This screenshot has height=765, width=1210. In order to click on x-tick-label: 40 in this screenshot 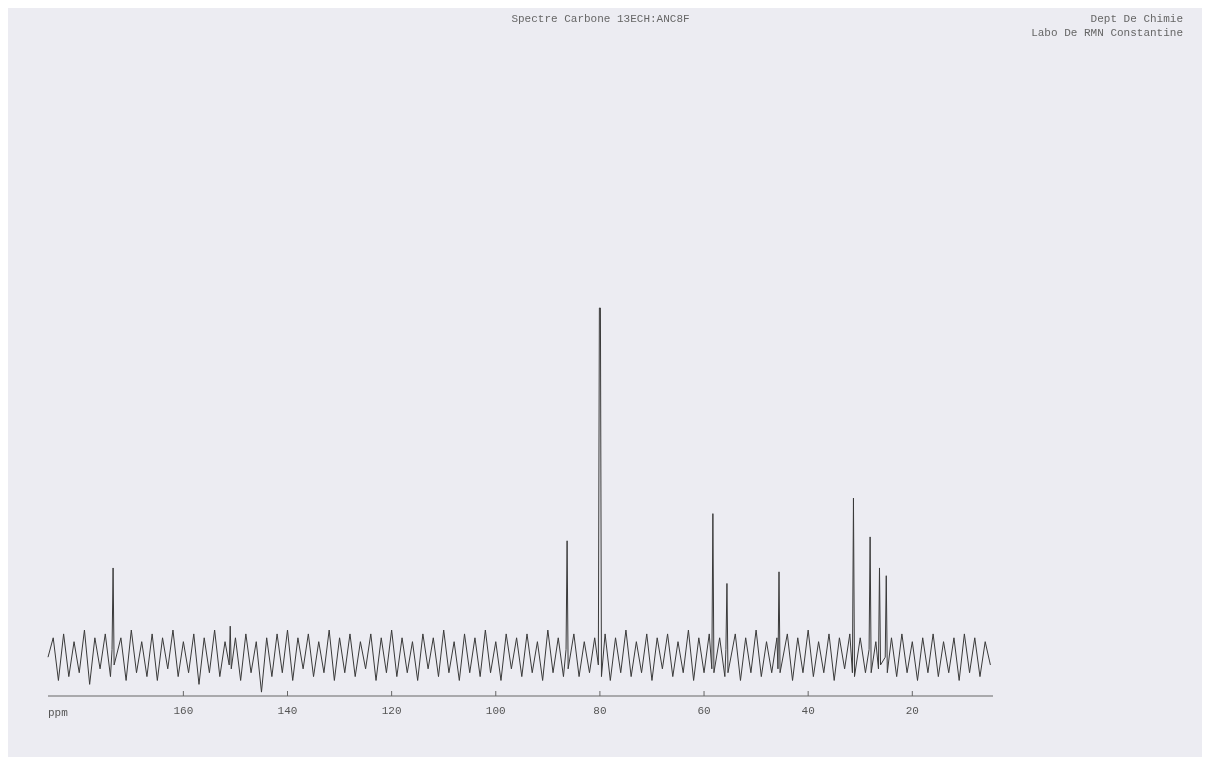, I will do `click(808, 711)`.